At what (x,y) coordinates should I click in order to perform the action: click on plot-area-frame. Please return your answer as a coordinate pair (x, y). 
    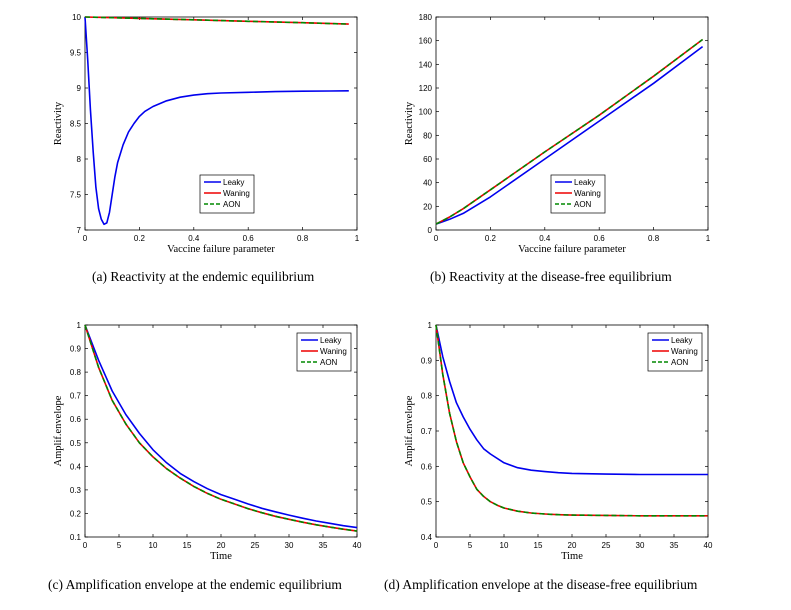
    Looking at the image, I should click on (572, 123).